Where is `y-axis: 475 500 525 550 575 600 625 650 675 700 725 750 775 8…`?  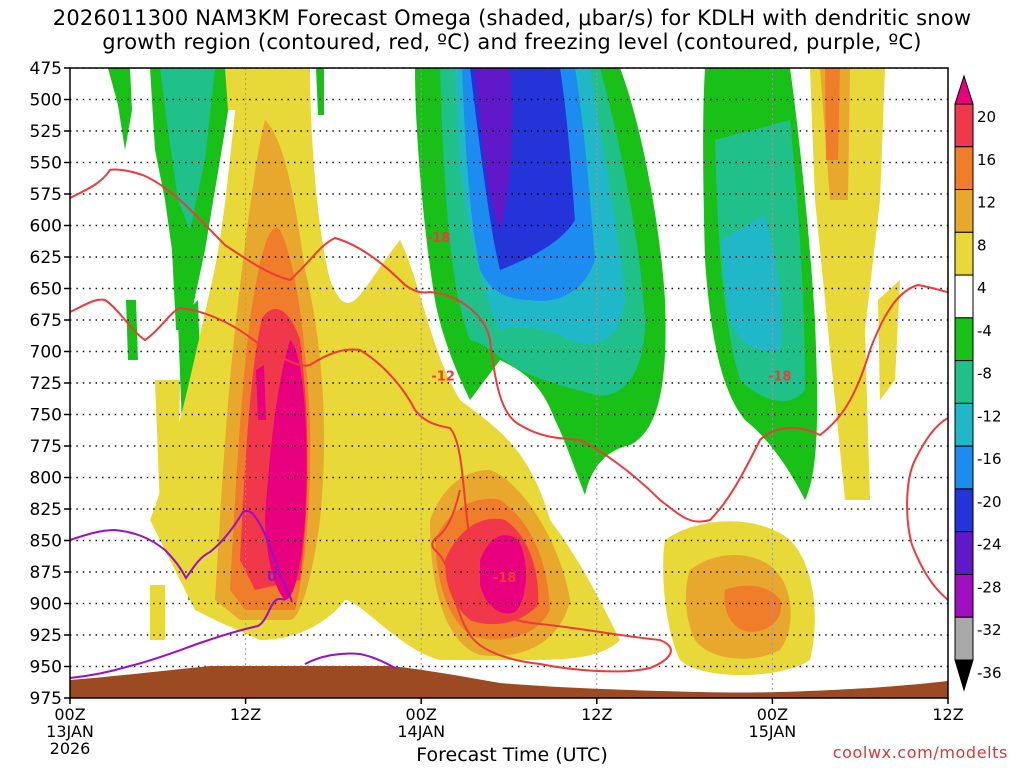 y-axis: 475 500 525 550 575 600 625 650 675 700 725 750 775 8… is located at coordinates (50, 384).